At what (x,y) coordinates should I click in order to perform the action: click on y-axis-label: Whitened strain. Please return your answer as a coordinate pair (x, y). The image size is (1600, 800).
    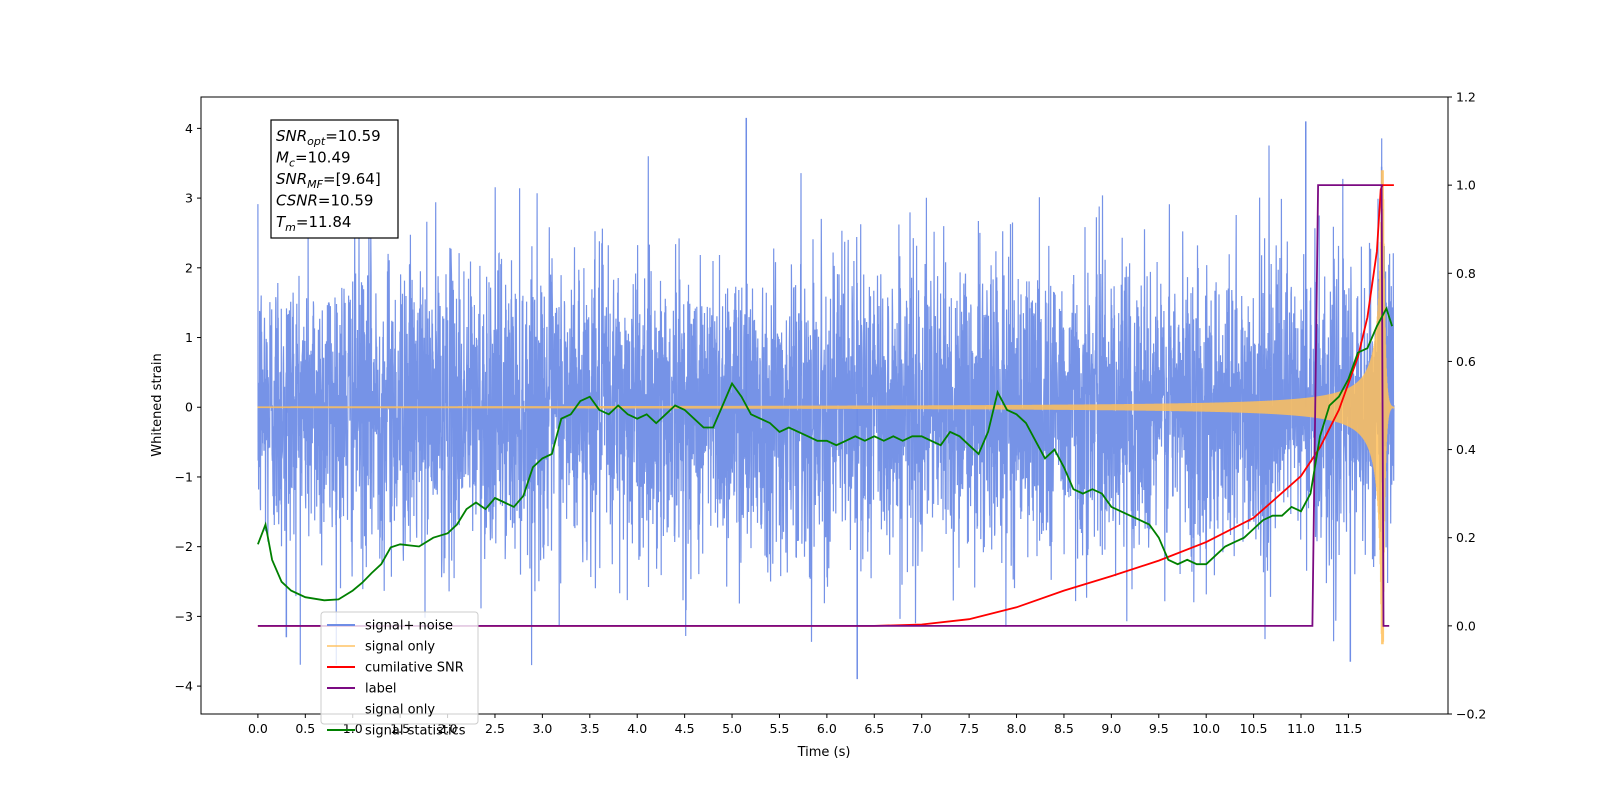
    Looking at the image, I should click on (157, 404).